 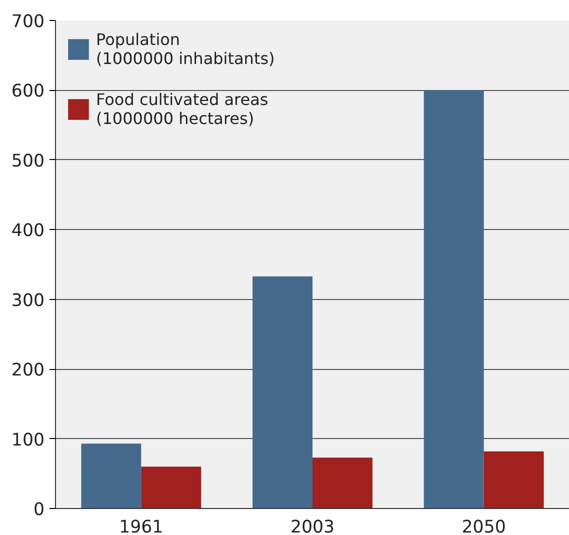 I want to click on y-tick-label: 700, so click(x=28, y=22).